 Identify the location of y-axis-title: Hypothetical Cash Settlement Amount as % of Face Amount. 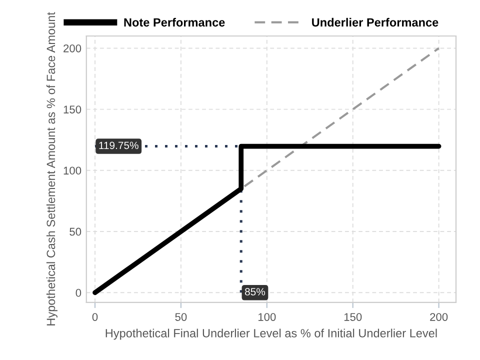
(52, 169).